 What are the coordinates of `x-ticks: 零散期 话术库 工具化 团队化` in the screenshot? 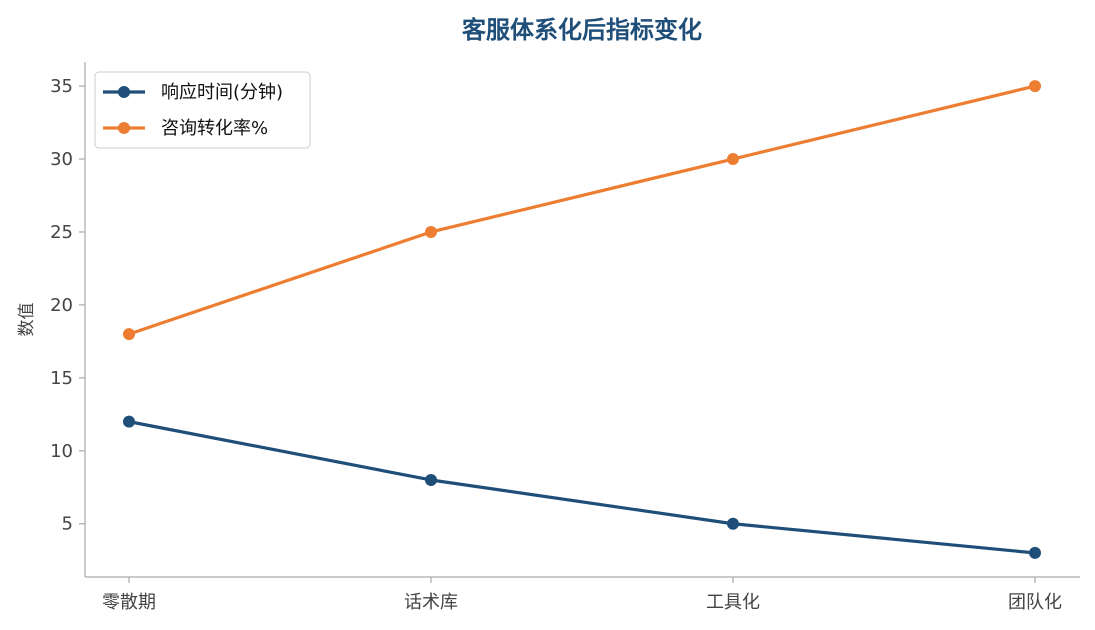 It's located at (582, 595).